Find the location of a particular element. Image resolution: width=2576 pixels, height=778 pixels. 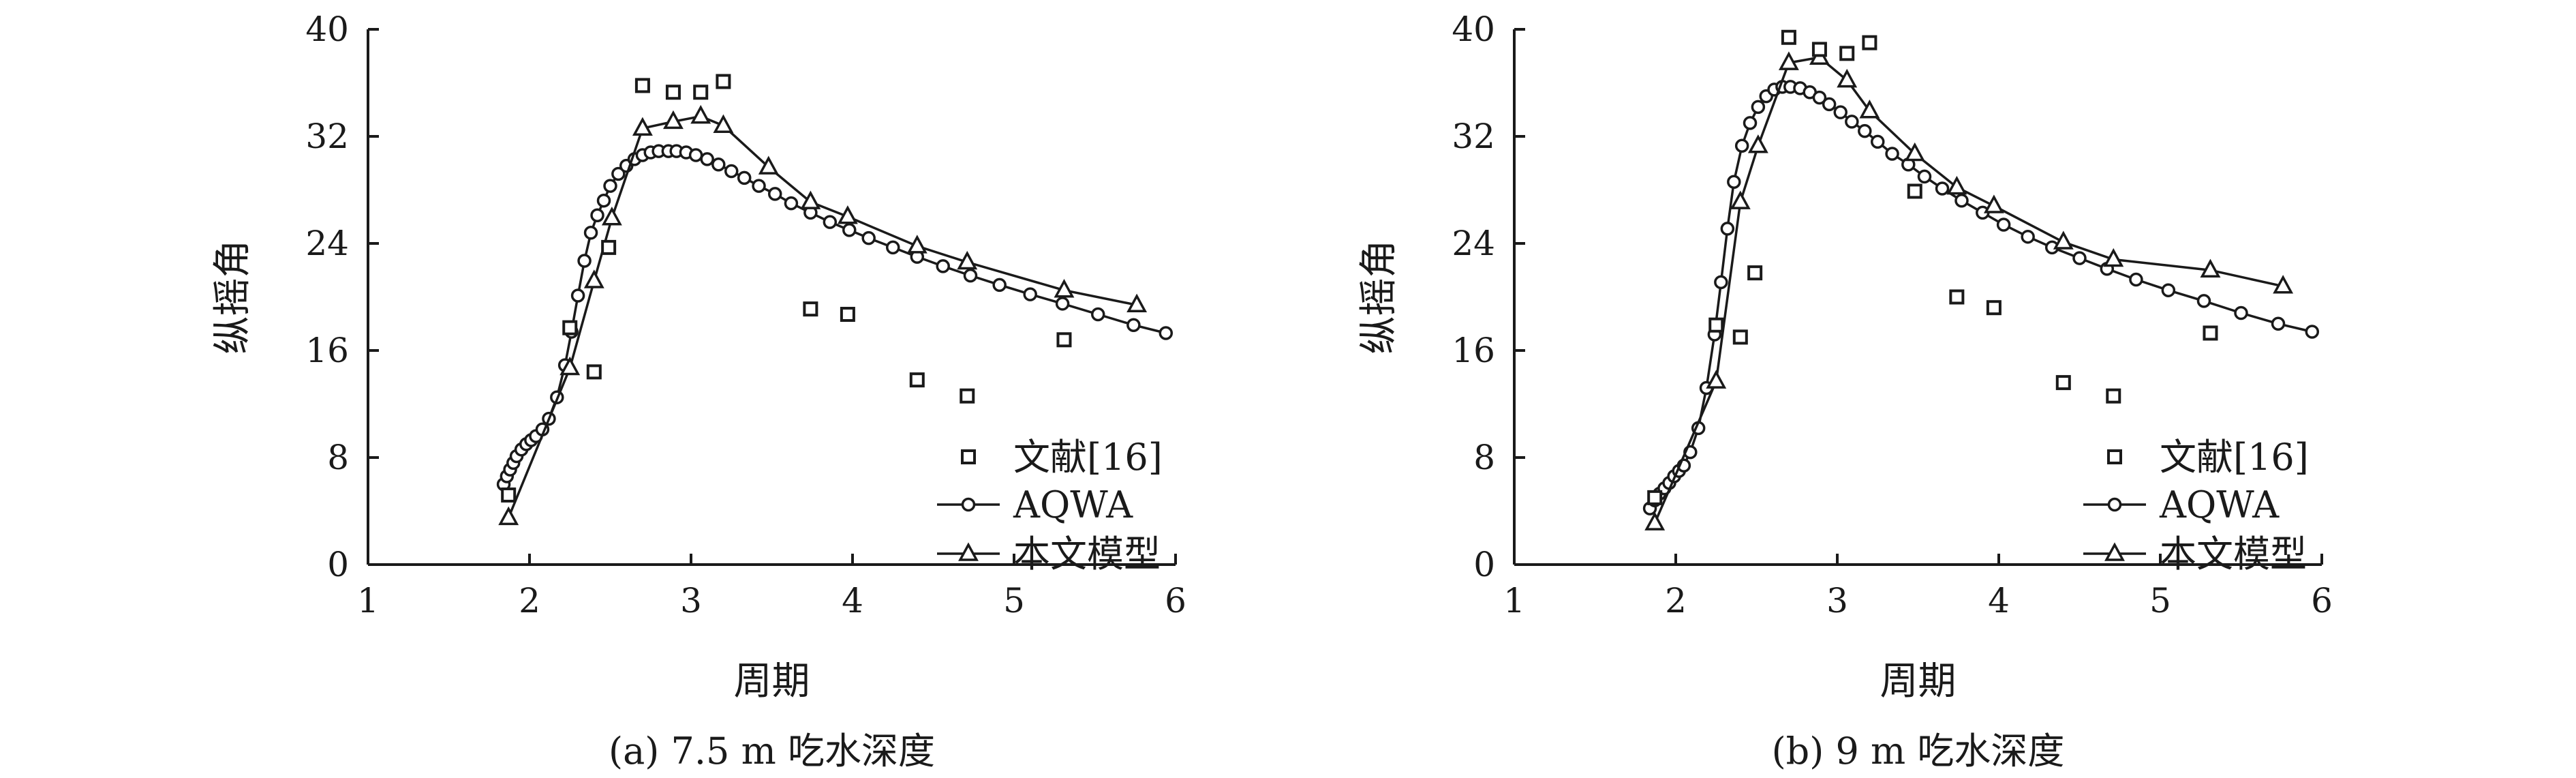

x-tick-label: 5 is located at coordinates (2160, 600).